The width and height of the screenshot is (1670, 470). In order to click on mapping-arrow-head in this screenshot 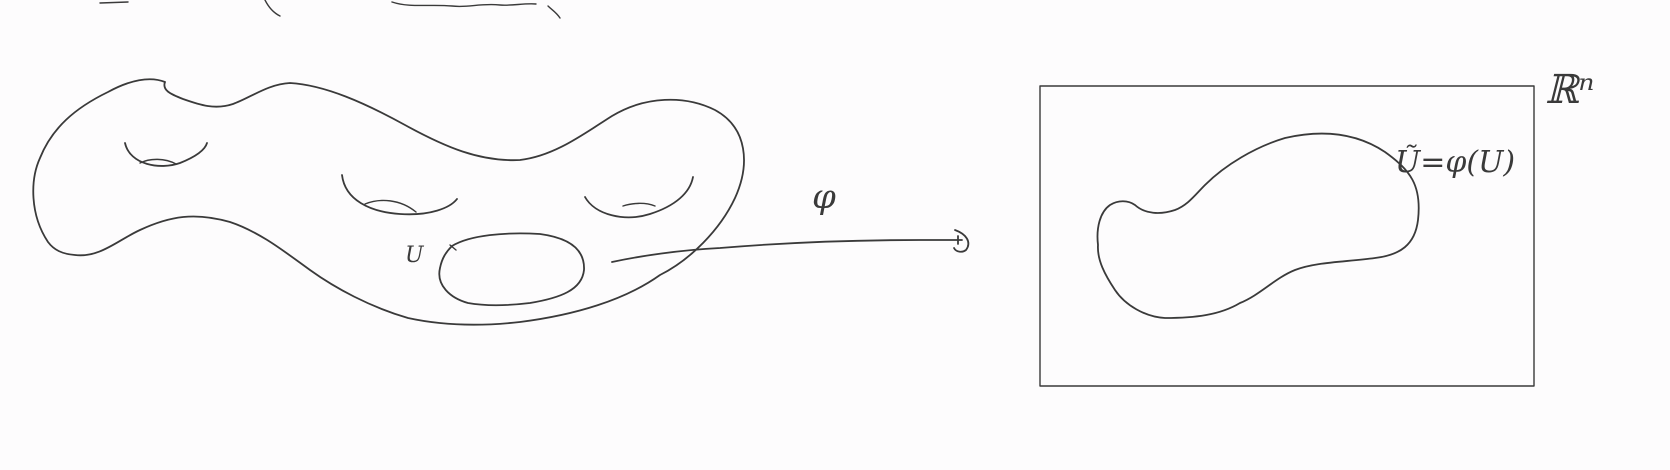, I will do `click(961, 241)`.